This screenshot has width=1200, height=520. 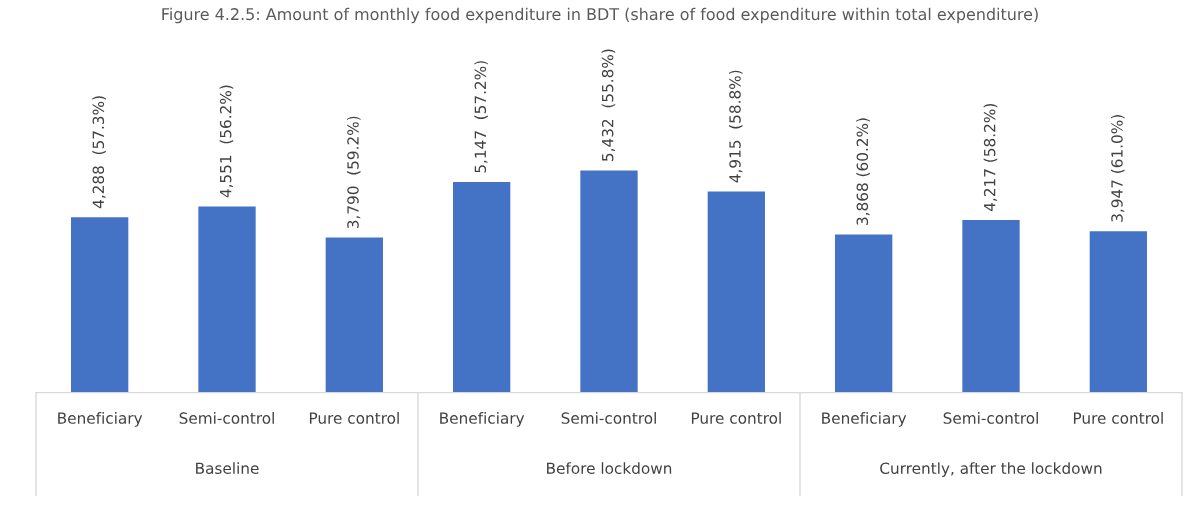 I want to click on data-label: 5,432 (55.8%), so click(x=608, y=105).